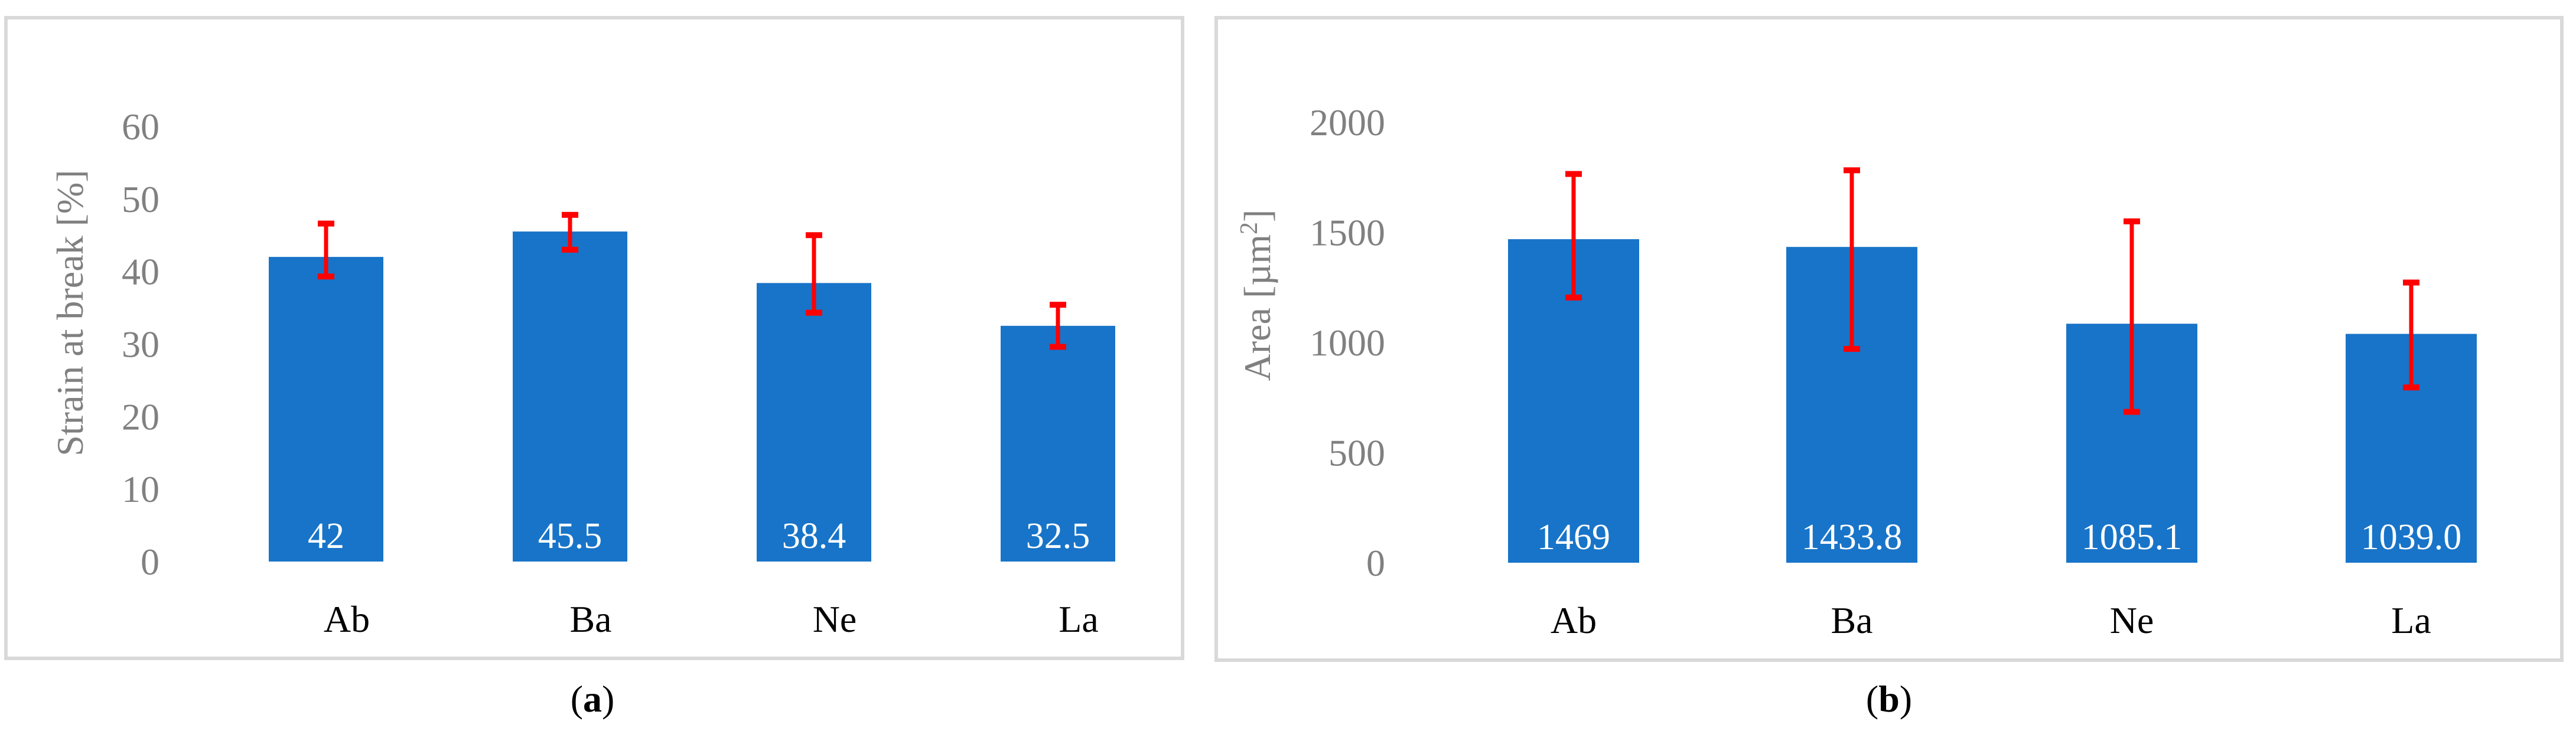 The height and width of the screenshot is (731, 2576). I want to click on y-tick-label: 2000, so click(1348, 122).